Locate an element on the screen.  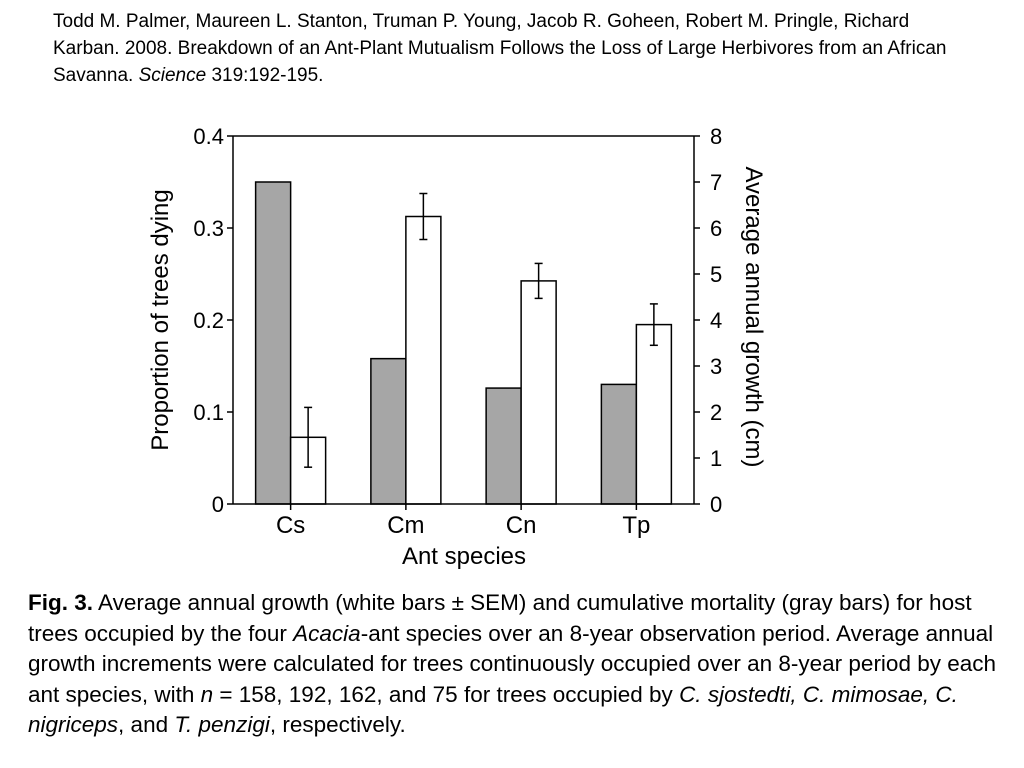
y2-tick-label: 4 is located at coordinates (716, 320).